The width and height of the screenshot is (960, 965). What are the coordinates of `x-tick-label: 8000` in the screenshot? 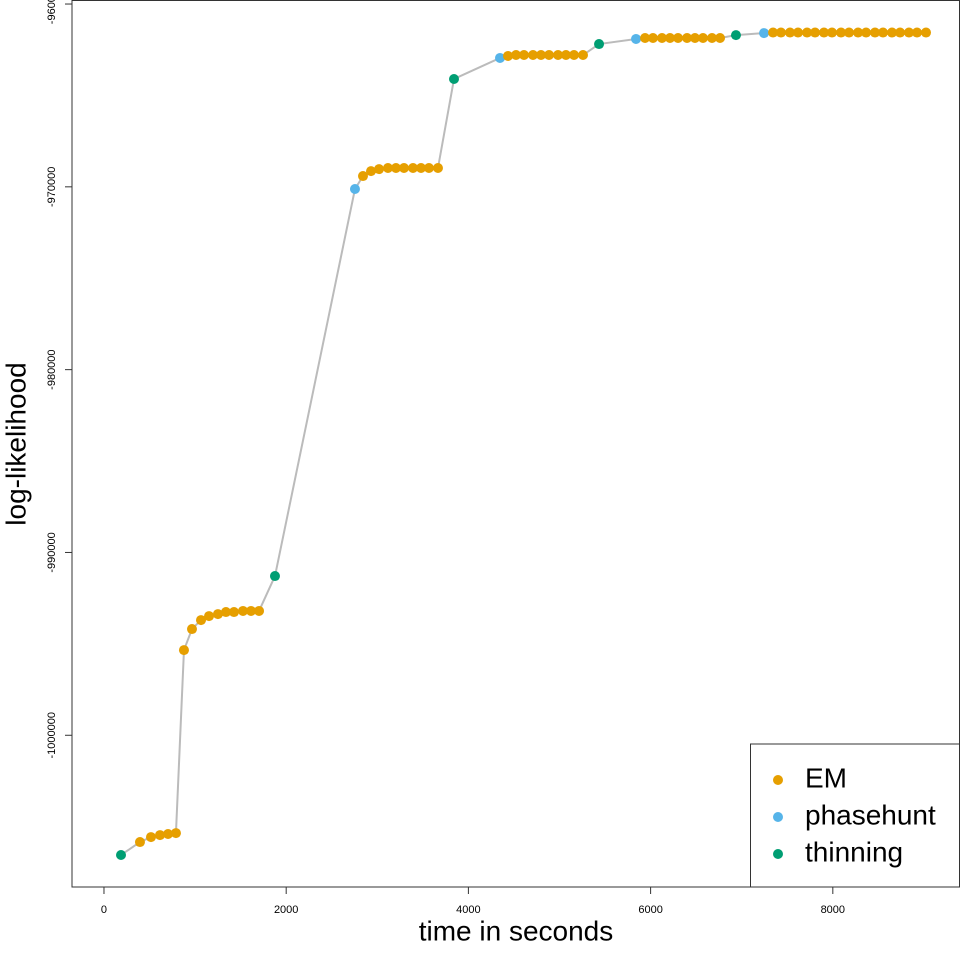 It's located at (833, 910).